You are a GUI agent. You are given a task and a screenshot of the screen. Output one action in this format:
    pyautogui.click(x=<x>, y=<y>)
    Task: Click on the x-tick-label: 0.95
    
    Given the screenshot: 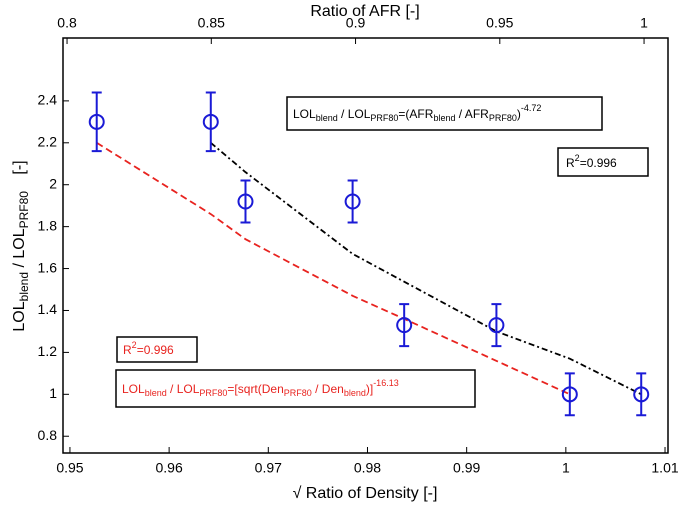 What is the action you would take?
    pyautogui.click(x=69, y=468)
    